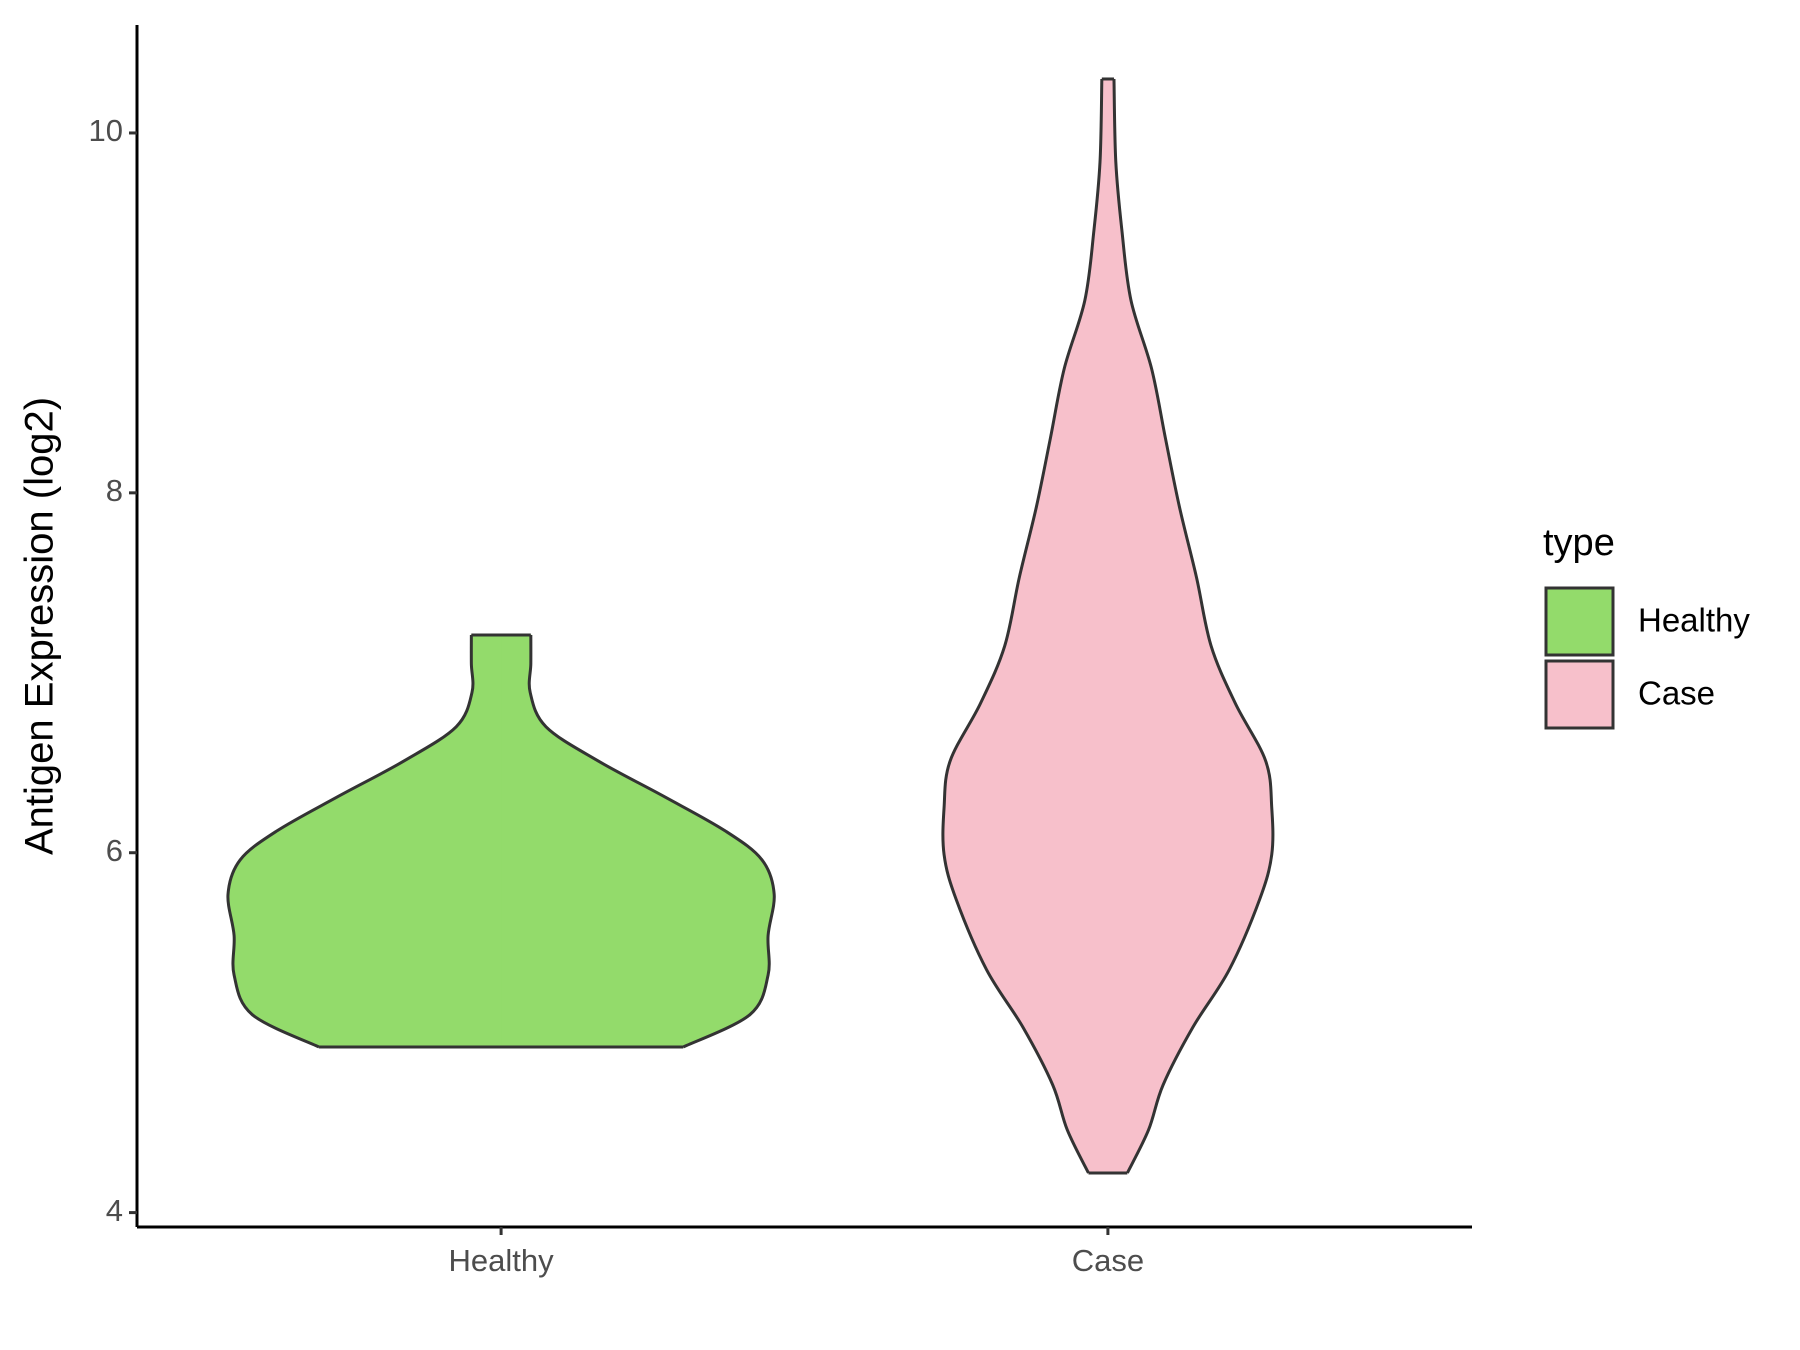  Describe the element at coordinates (1694, 620) in the screenshot. I see `legend-label: Healthy` at that location.